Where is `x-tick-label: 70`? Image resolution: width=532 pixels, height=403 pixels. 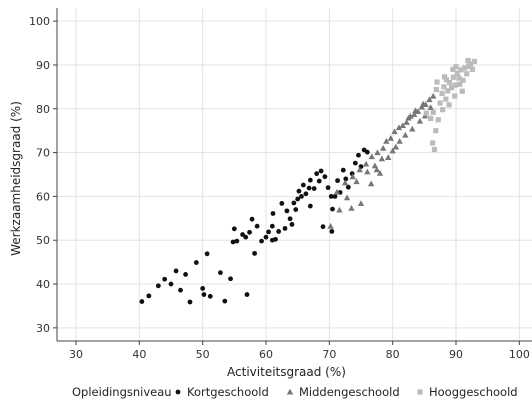 x-tick-label: 70 is located at coordinates (329, 354).